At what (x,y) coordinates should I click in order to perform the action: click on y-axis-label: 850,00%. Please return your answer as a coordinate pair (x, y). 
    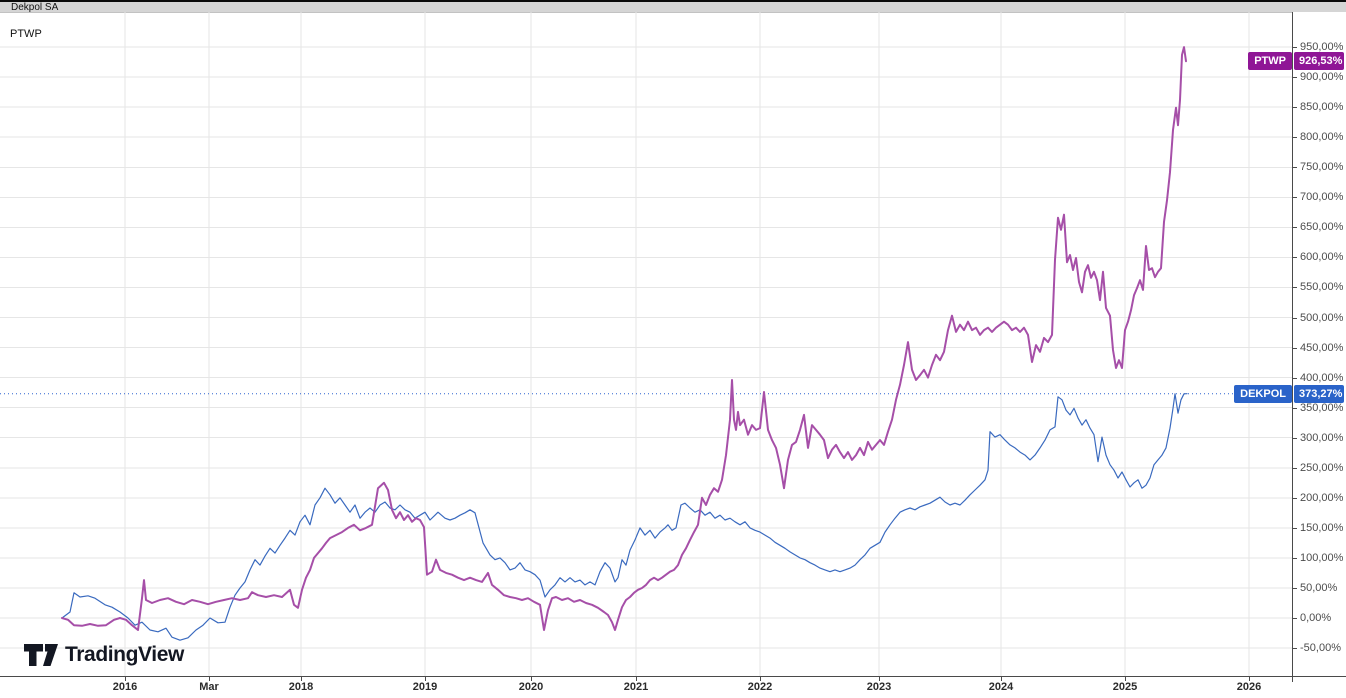
    Looking at the image, I should click on (1322, 107).